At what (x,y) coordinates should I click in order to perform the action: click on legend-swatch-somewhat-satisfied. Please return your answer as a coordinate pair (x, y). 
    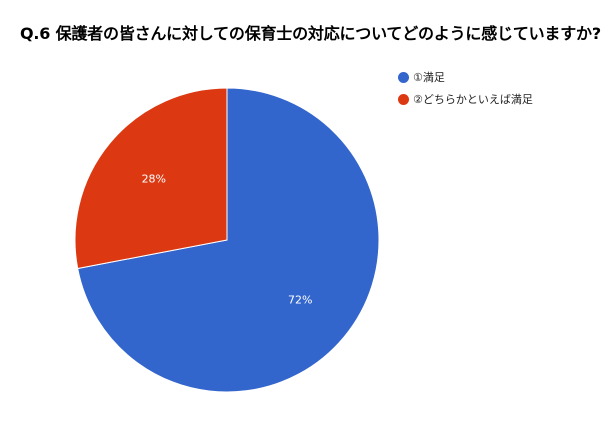
    Looking at the image, I should click on (403, 99).